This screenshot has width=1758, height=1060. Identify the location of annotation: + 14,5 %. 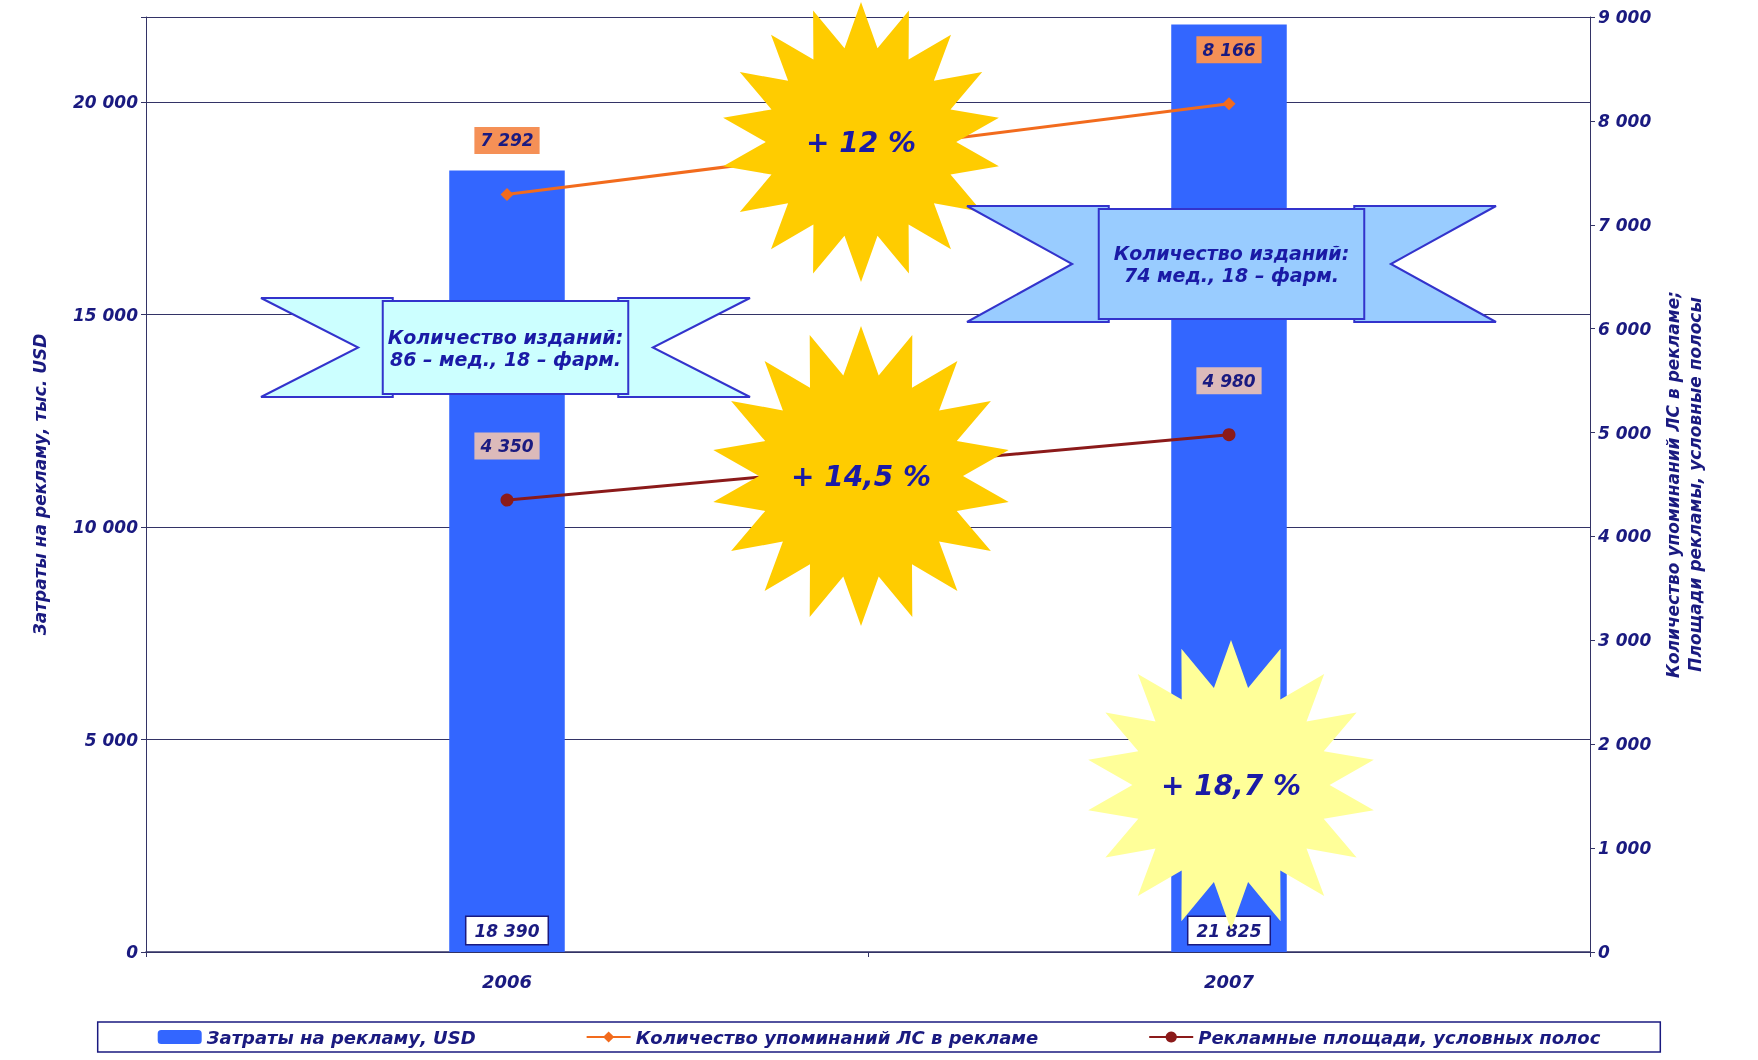
(861, 476).